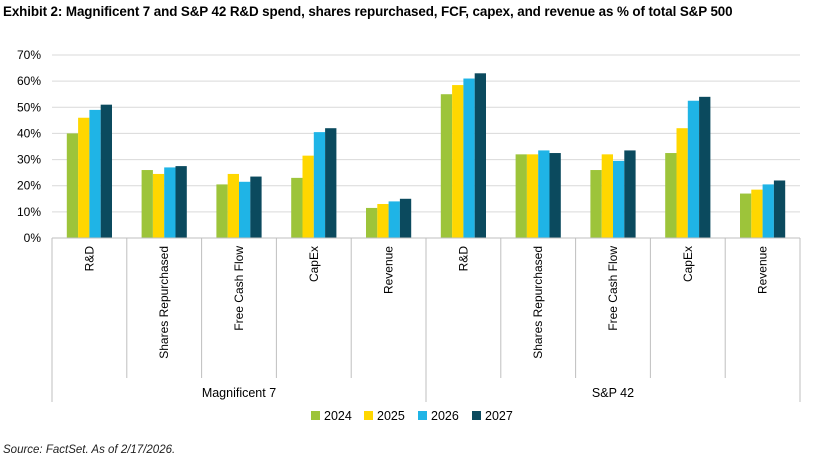 This screenshot has width=819, height=465. Describe the element at coordinates (29, 55) in the screenshot. I see `y-tick-label: 70%` at that location.